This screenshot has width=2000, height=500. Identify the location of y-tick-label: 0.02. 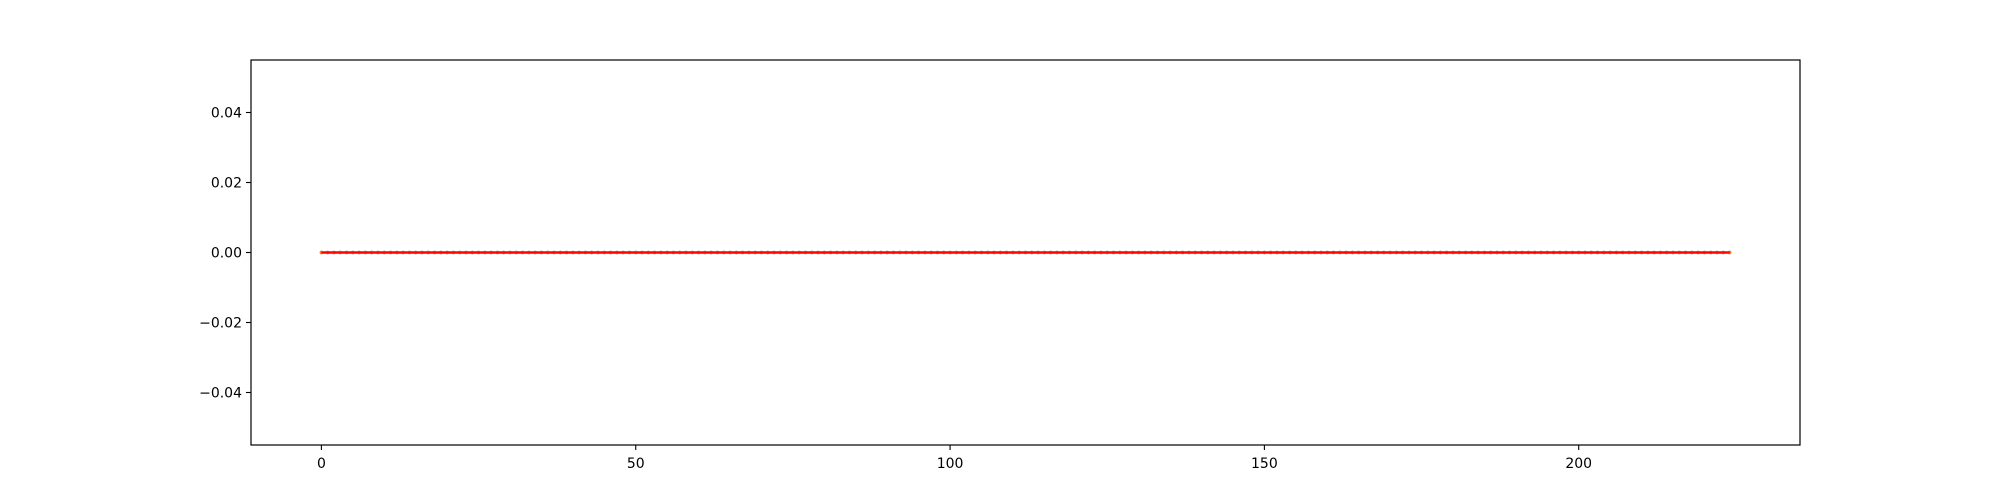
(226, 184).